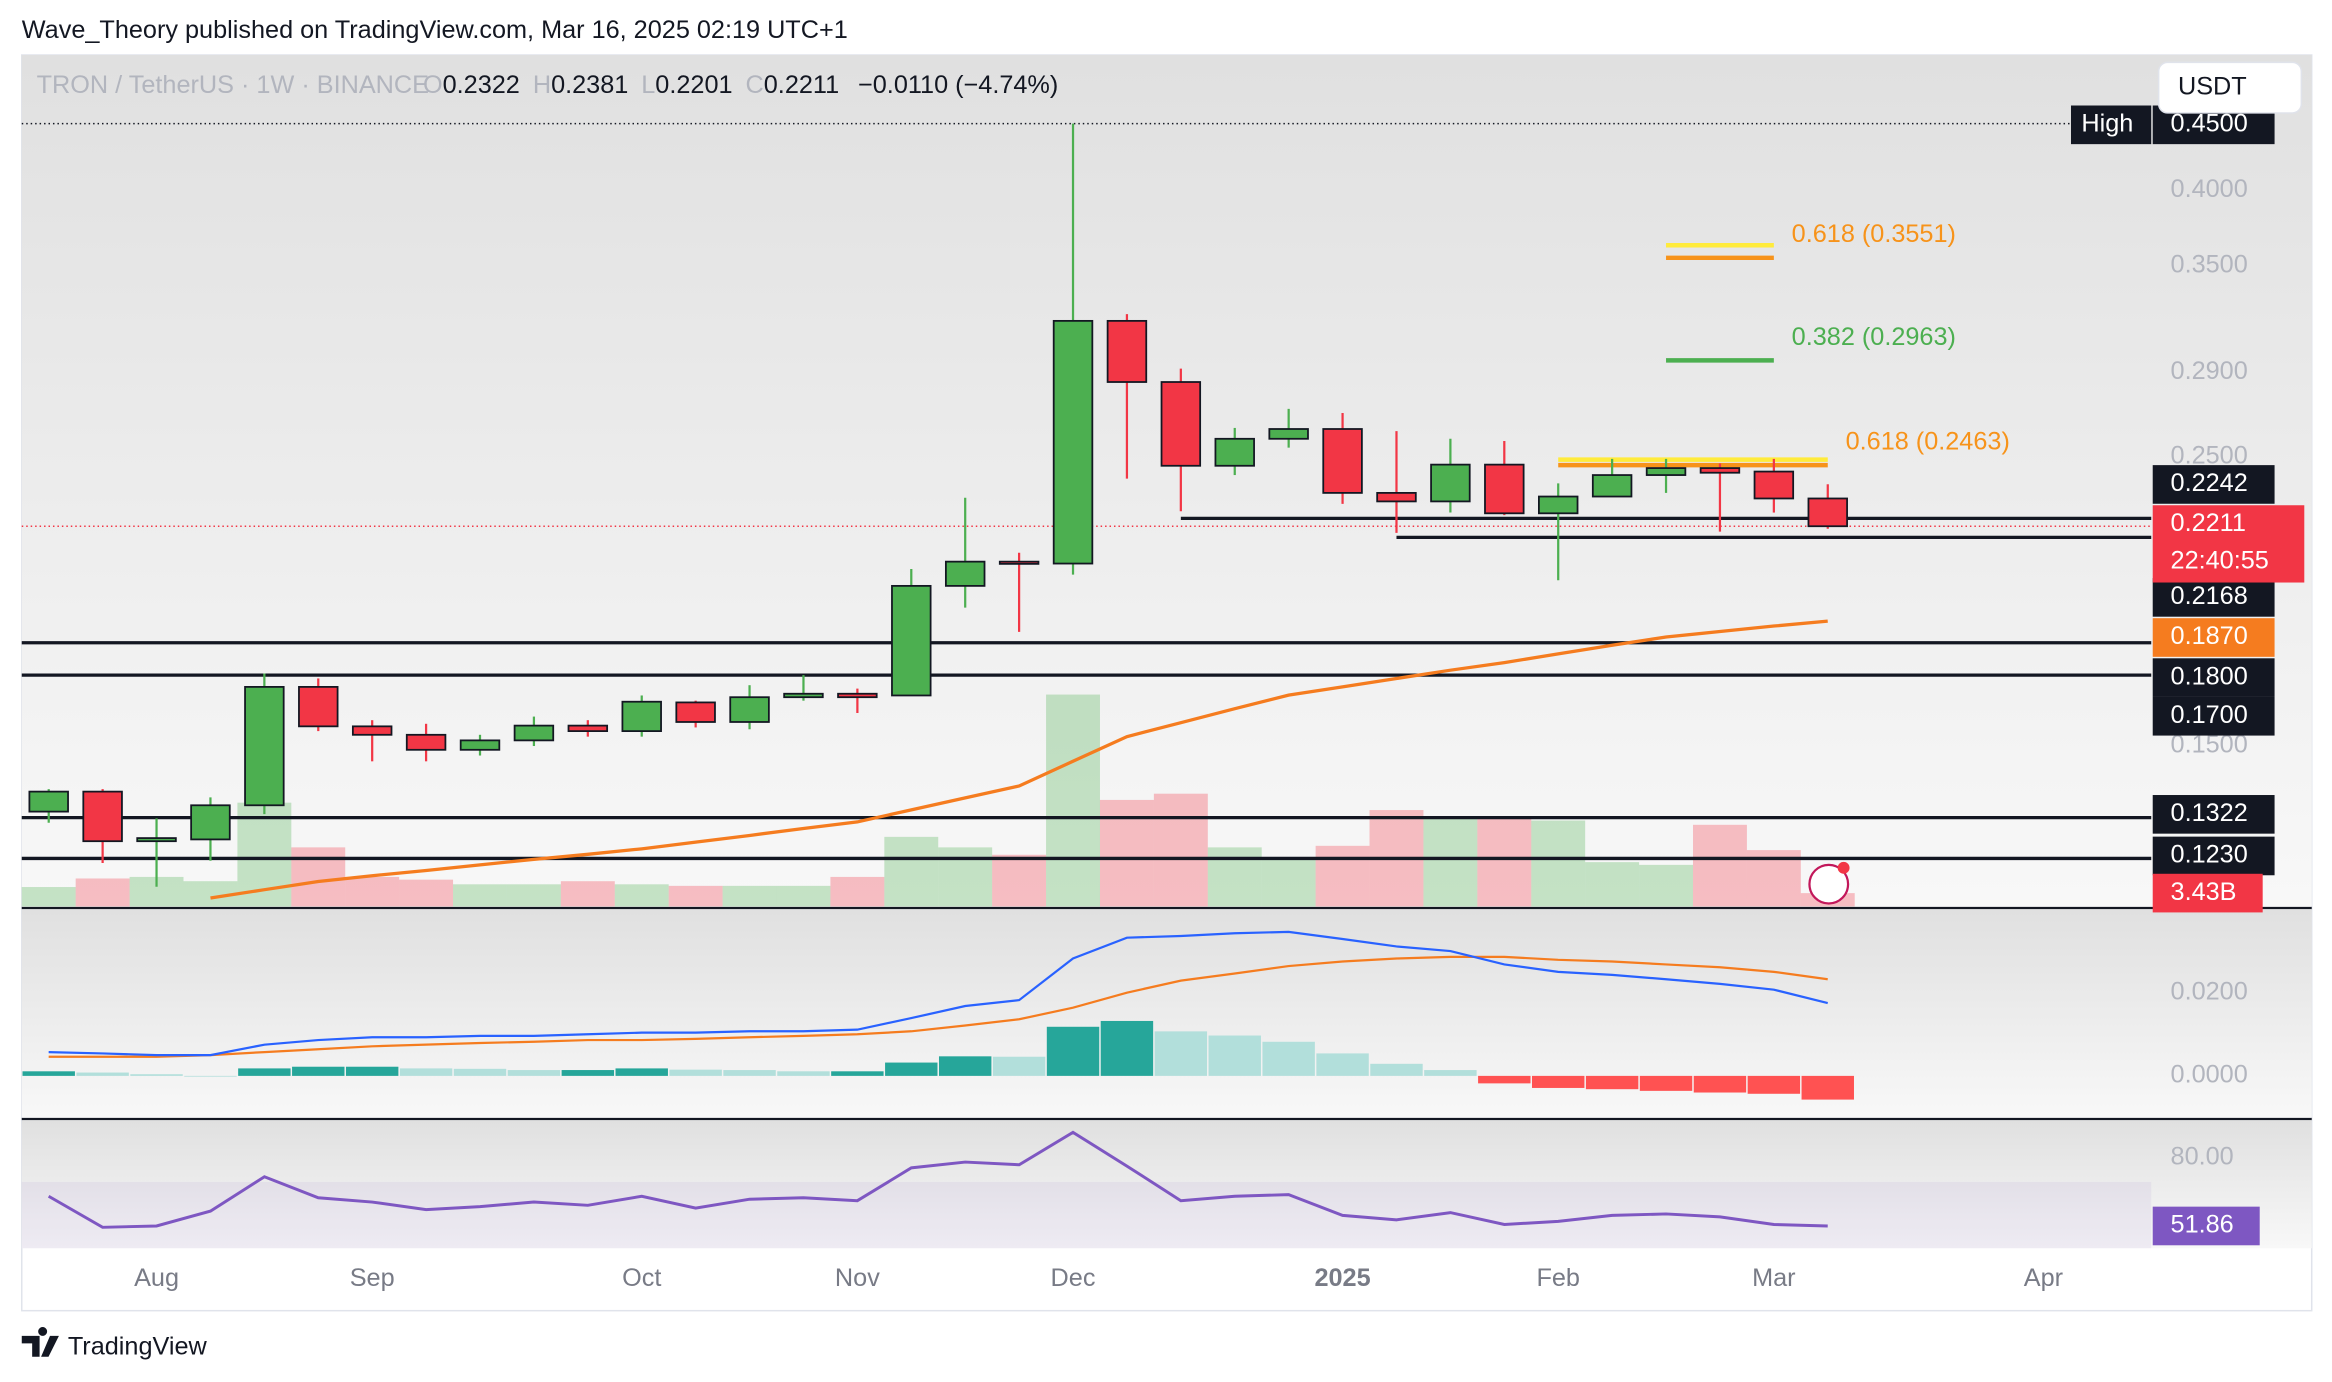 Image resolution: width=2332 pixels, height=1382 pixels. Describe the element at coordinates (1342, 1278) in the screenshot. I see `x-tick-label: 2025` at that location.